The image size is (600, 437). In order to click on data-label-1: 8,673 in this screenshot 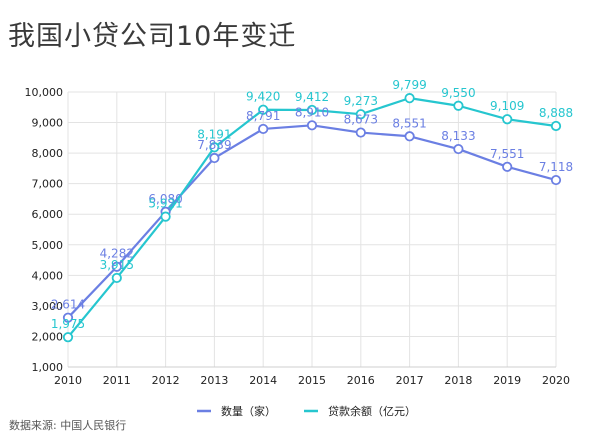, I will do `click(361, 120)`.